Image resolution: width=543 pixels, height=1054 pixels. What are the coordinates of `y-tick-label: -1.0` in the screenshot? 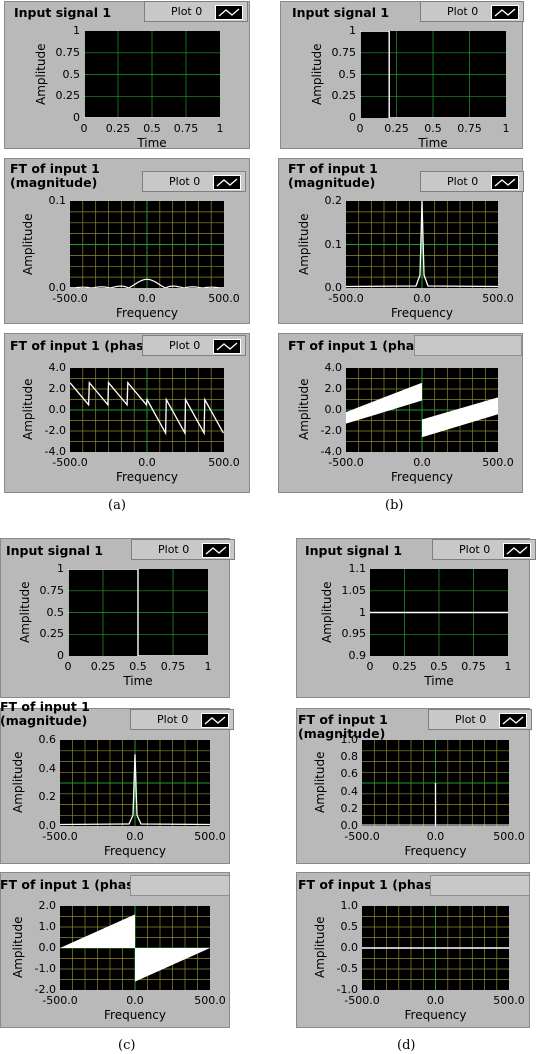 It's located at (347, 989).